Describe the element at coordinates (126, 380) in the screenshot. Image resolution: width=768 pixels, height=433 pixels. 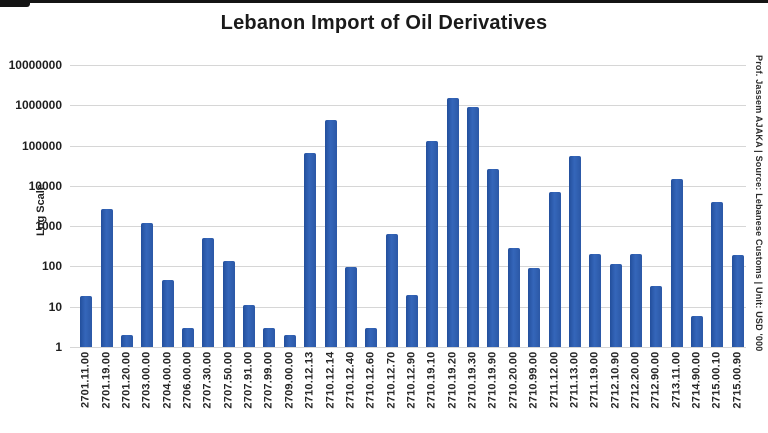
I see `x-tick-label: 2701.20.00` at that location.